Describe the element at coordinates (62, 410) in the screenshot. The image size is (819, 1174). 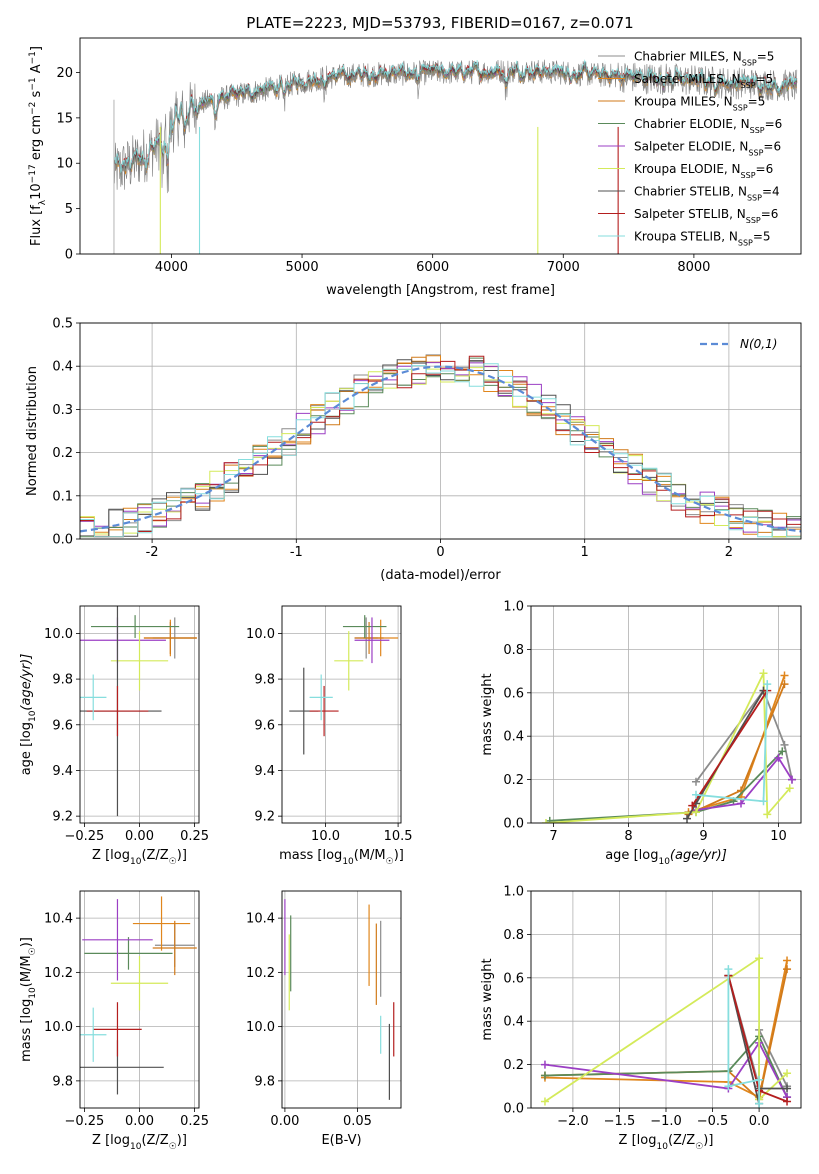
I see `y-tick-label: 0.3` at that location.